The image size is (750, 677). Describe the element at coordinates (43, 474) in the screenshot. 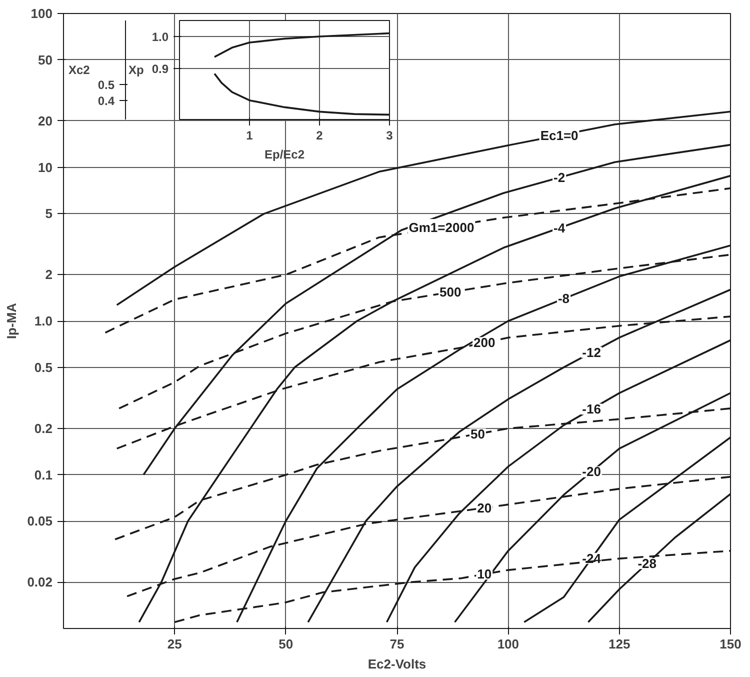

I see `y-tick-label: 0.1` at that location.